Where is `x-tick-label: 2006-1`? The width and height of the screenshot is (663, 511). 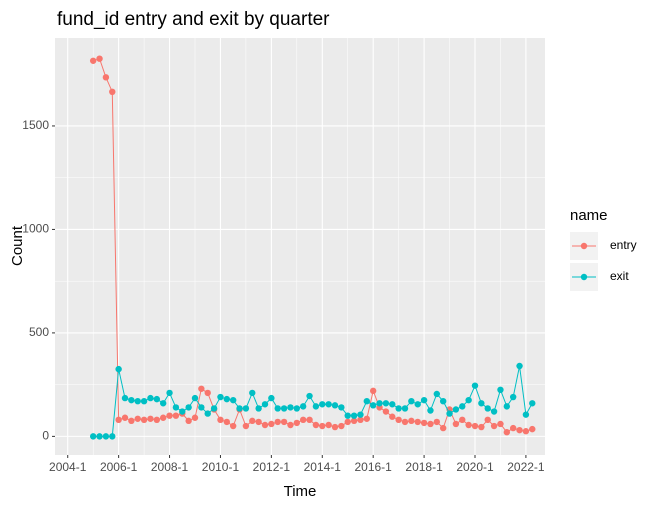
x-tick-label: 2006-1 is located at coordinates (119, 467).